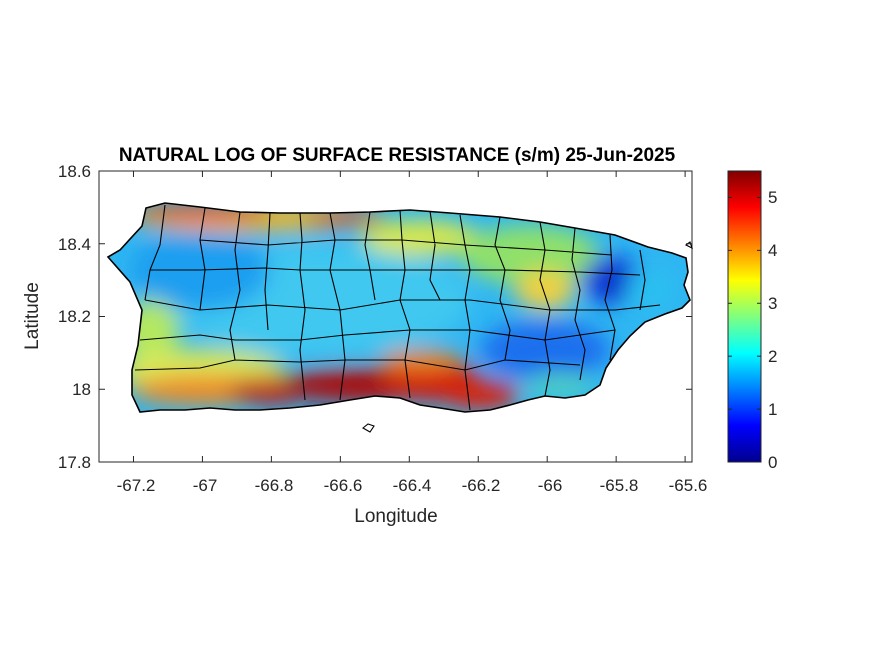 Image resolution: width=875 pixels, height=656 pixels. I want to click on y-tick-labels: 17.8 18 18.2 18.4 18.6, so click(74, 317).